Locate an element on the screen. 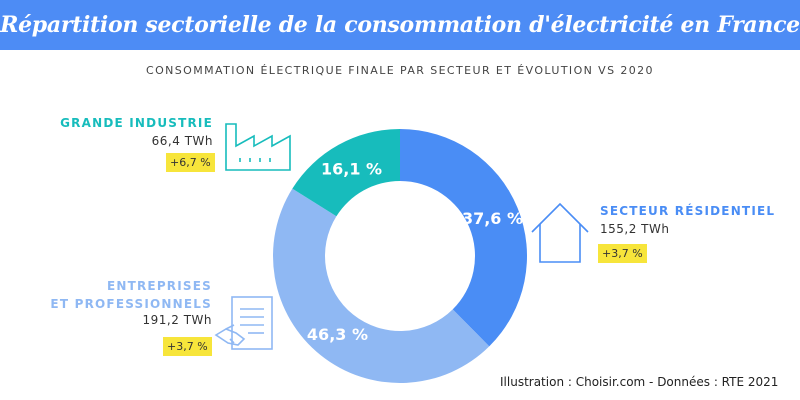  house-icon is located at coordinates (560, 232).